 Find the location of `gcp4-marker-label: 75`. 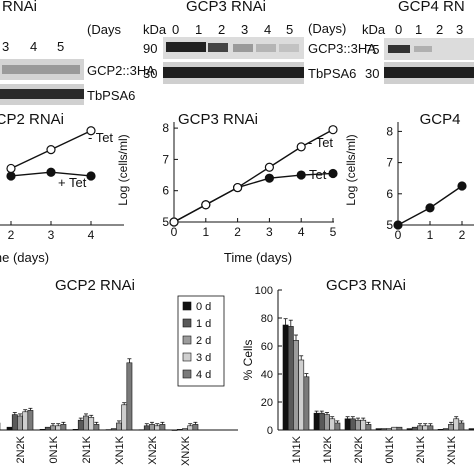

gcp4-marker-label: 75 is located at coordinates (372, 49).